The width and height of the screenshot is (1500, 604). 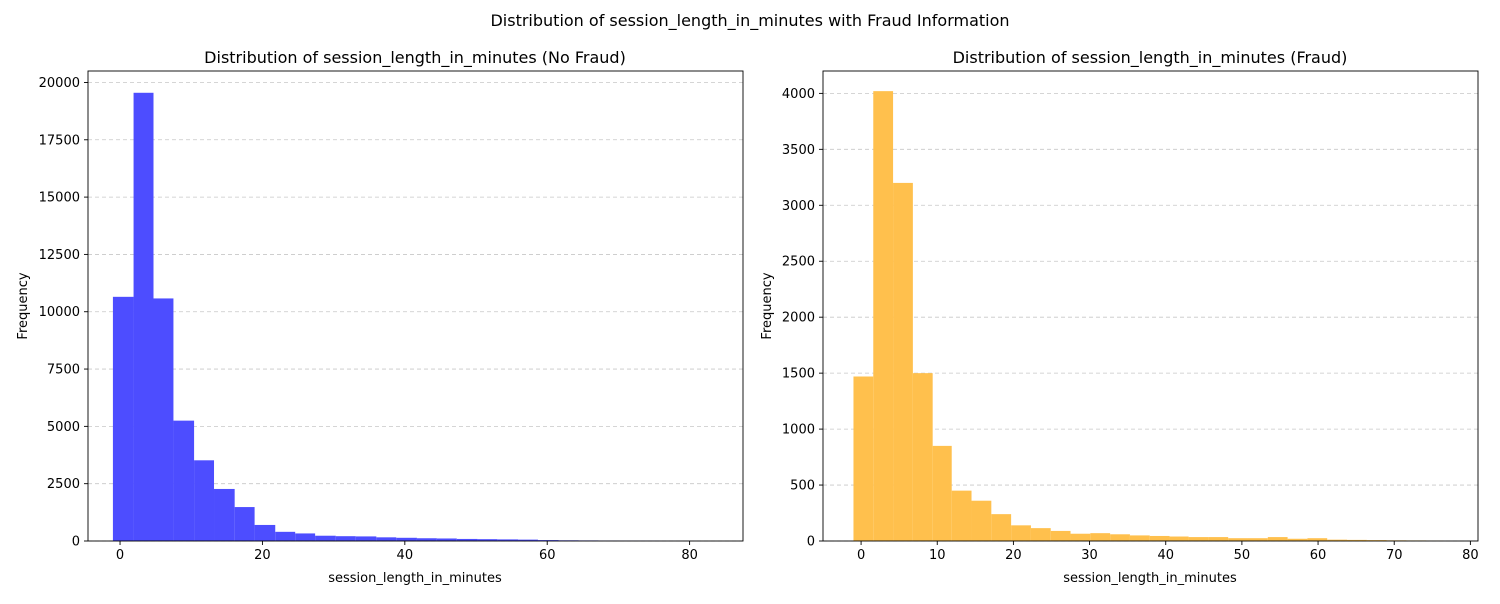 What do you see at coordinates (59, 83) in the screenshot?
I see `no-fraud-y-tick-label: 20000` at bounding box center [59, 83].